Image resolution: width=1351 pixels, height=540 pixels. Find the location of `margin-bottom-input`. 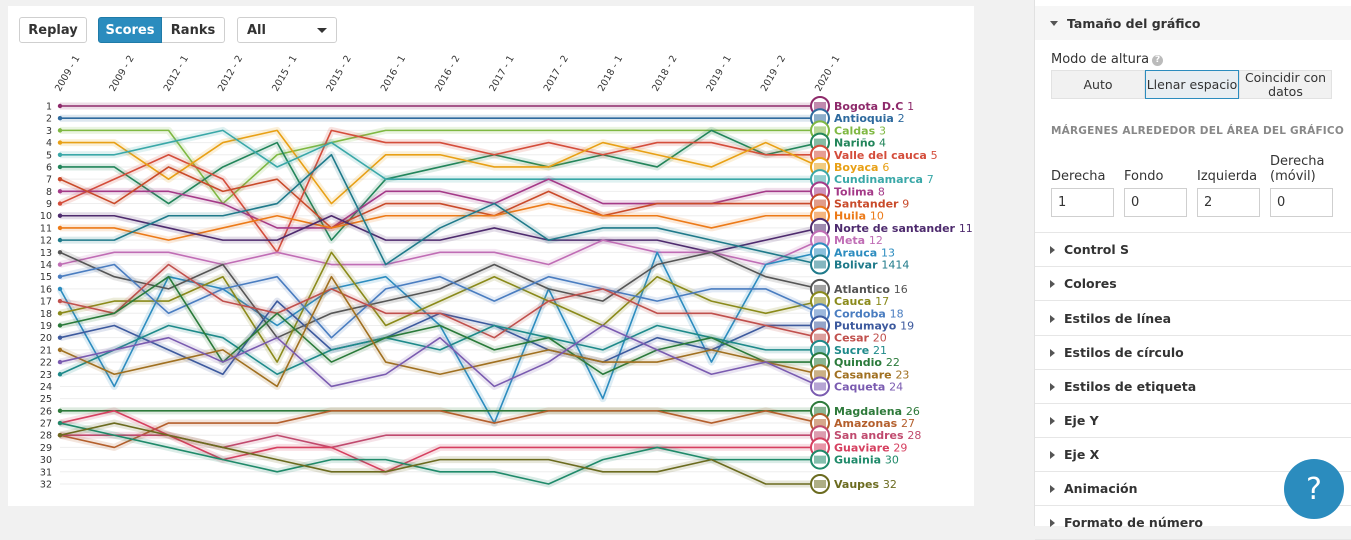

margin-bottom-input is located at coordinates (1155, 202).